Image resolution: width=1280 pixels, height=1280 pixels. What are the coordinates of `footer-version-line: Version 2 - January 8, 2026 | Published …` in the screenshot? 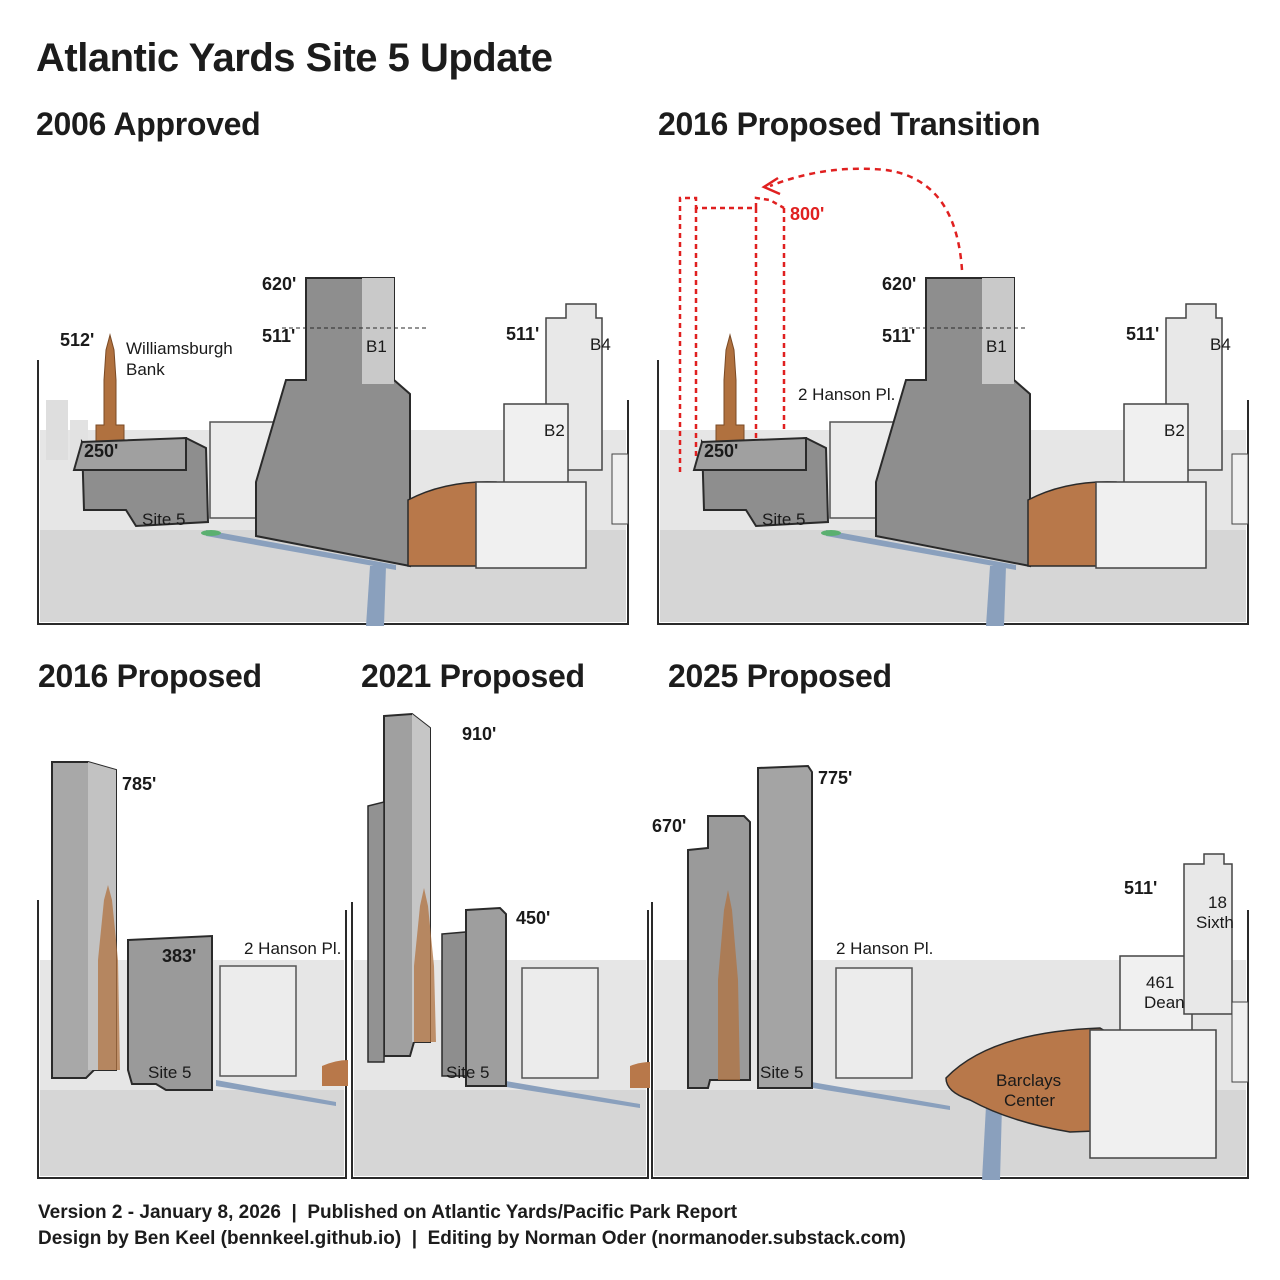 It's located at (388, 1212).